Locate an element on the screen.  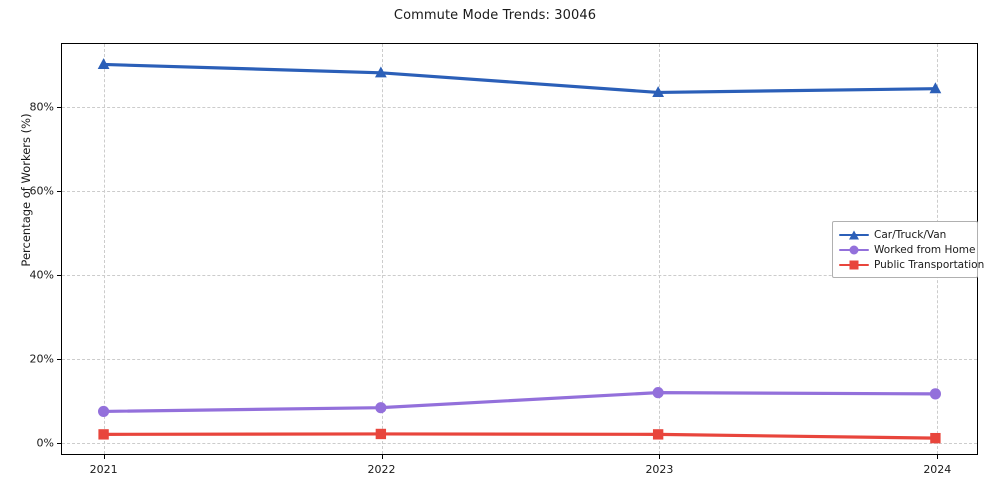
chart-title: Commute Mode Trends: 30046 is located at coordinates (495, 15).